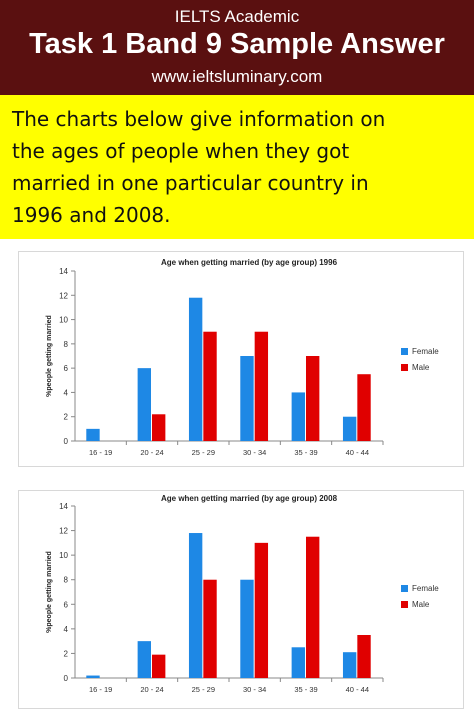 The width and height of the screenshot is (474, 713). What do you see at coordinates (237, 16) in the screenshot?
I see `header-subtitle: IELTS Academic` at bounding box center [237, 16].